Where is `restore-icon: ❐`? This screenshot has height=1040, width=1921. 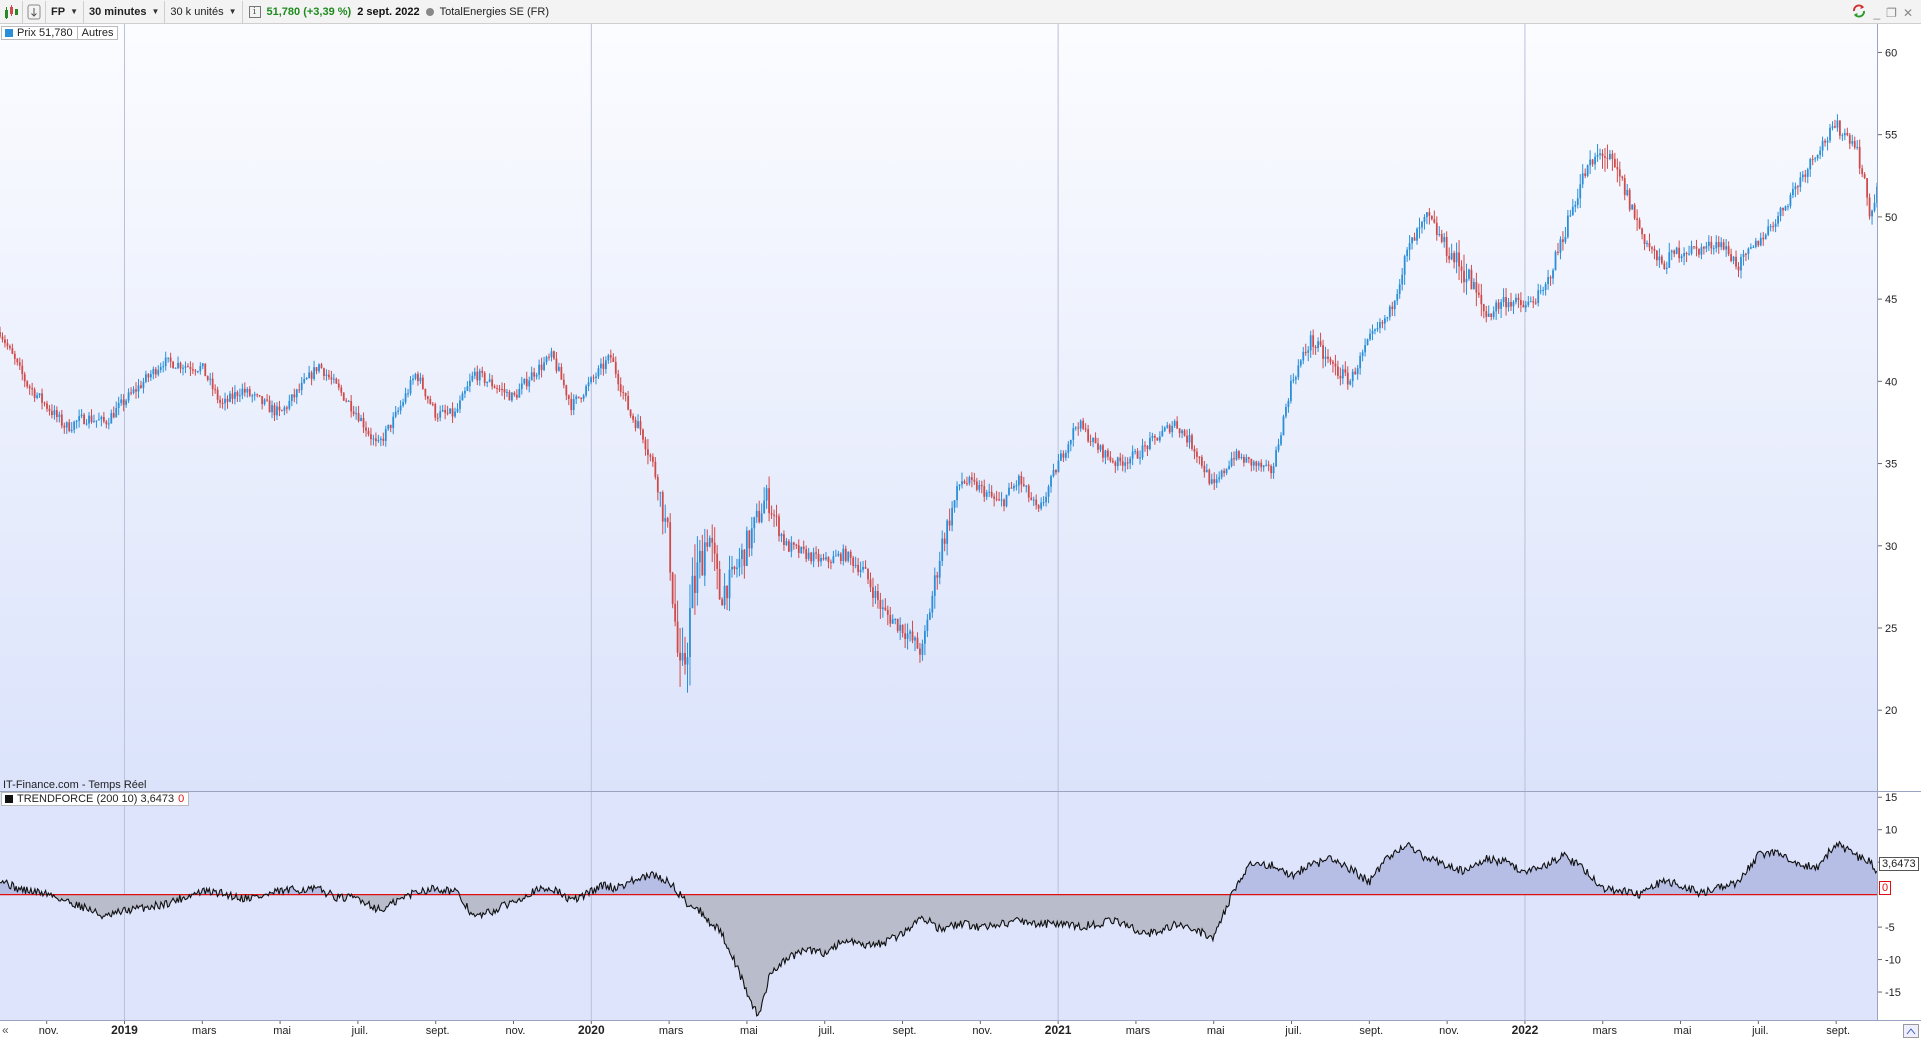
restore-icon: ❐ is located at coordinates (1891, 12).